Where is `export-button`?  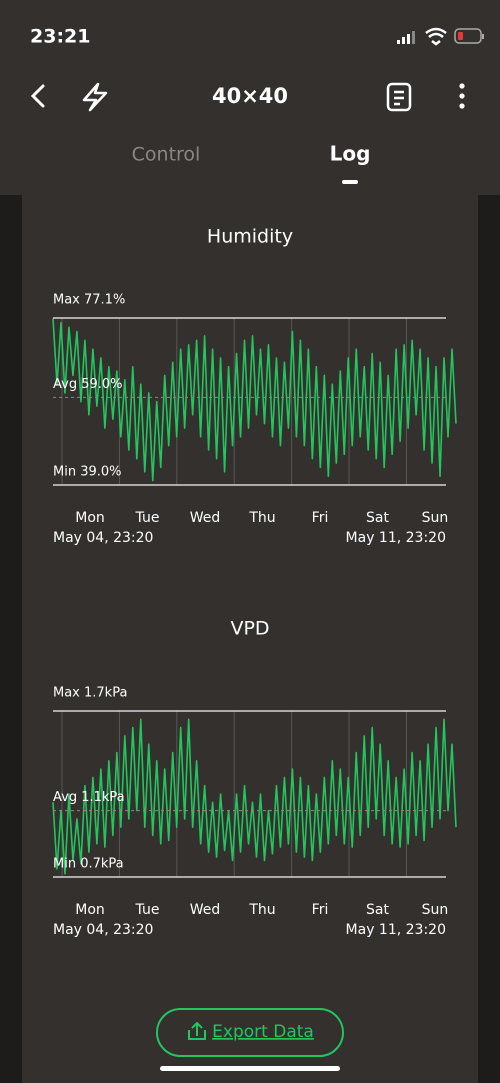
export-button is located at coordinates (250, 1032).